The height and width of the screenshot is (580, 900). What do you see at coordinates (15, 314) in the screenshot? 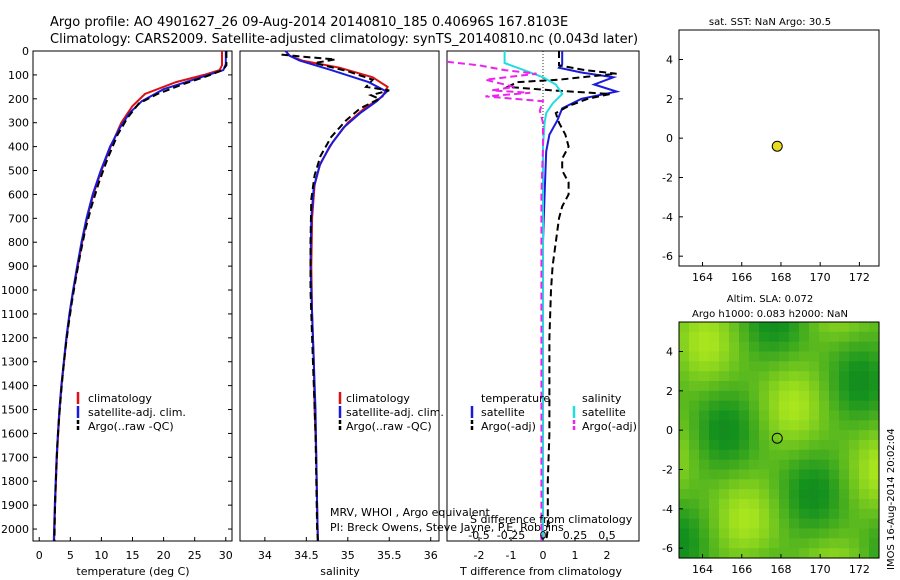
I see `depth-tick-label: 1100` at bounding box center [15, 314].